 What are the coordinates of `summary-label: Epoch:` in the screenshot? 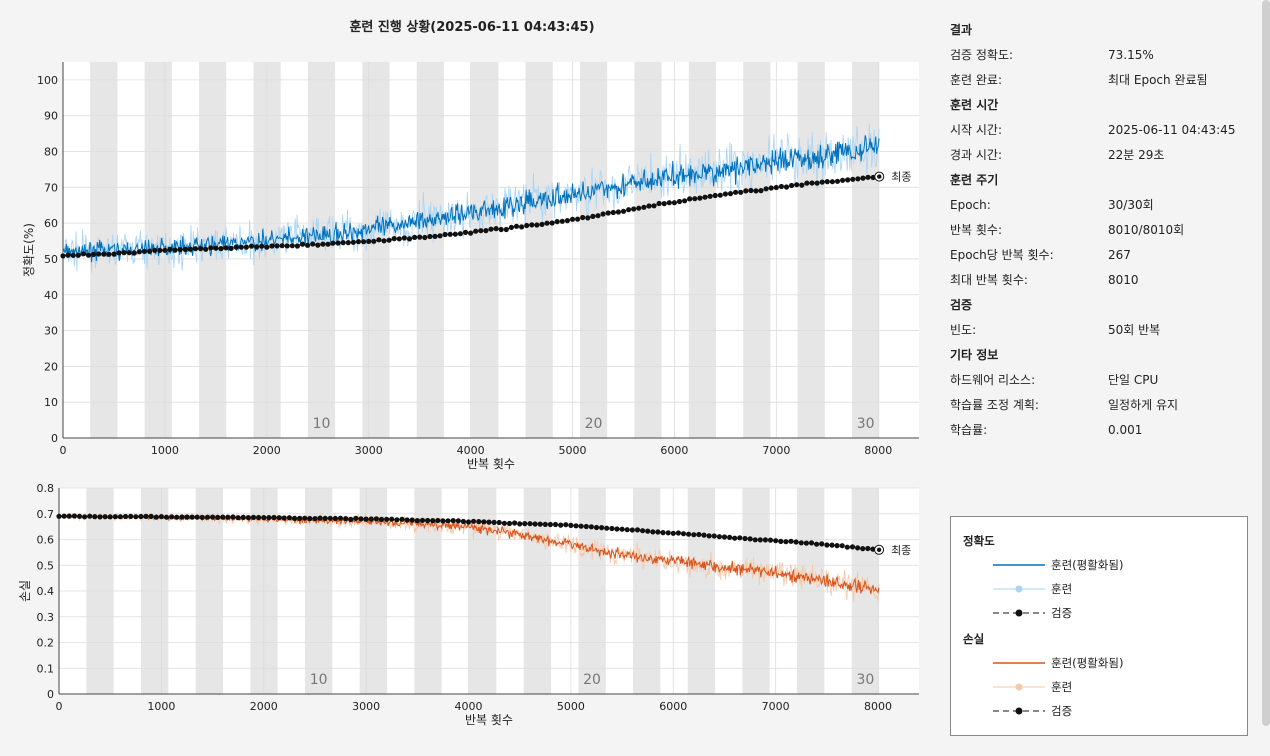 It's located at (970, 205).